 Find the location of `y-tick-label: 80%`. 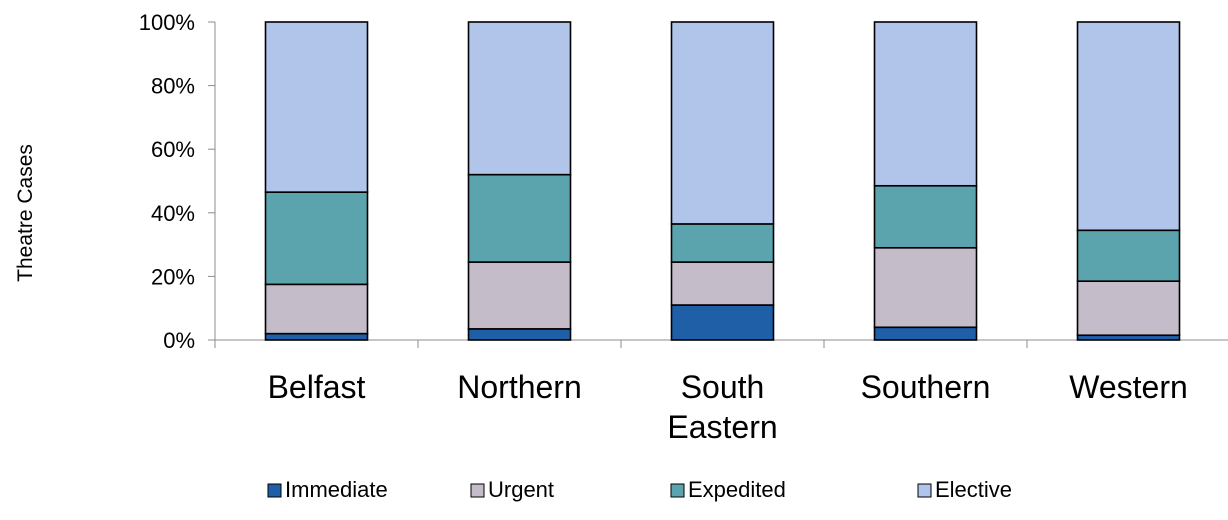

y-tick-label: 80% is located at coordinates (173, 86).